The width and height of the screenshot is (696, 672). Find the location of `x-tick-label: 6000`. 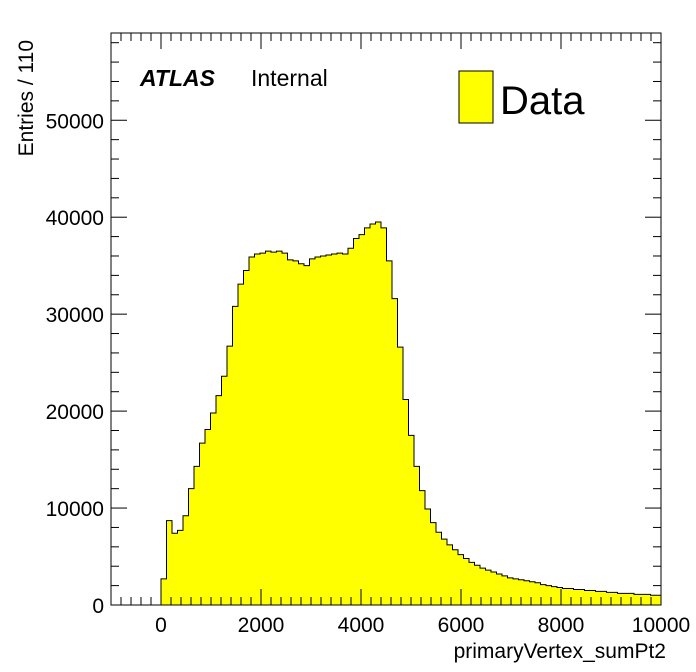

x-tick-label: 6000 is located at coordinates (461, 625).